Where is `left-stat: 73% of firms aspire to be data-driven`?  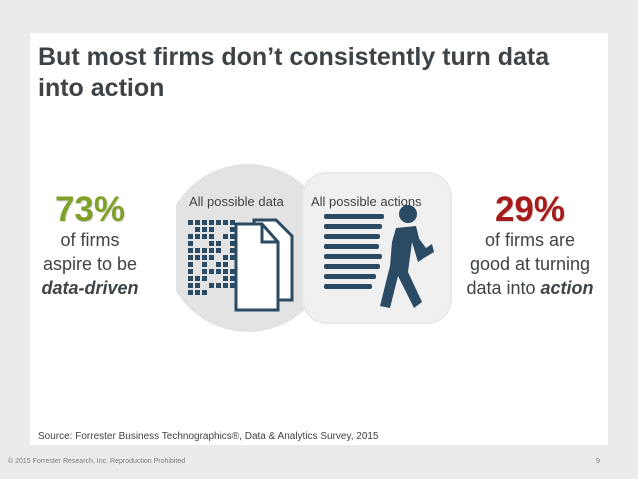
left-stat: 73% of firms aspire to be data-driven is located at coordinates (90, 245).